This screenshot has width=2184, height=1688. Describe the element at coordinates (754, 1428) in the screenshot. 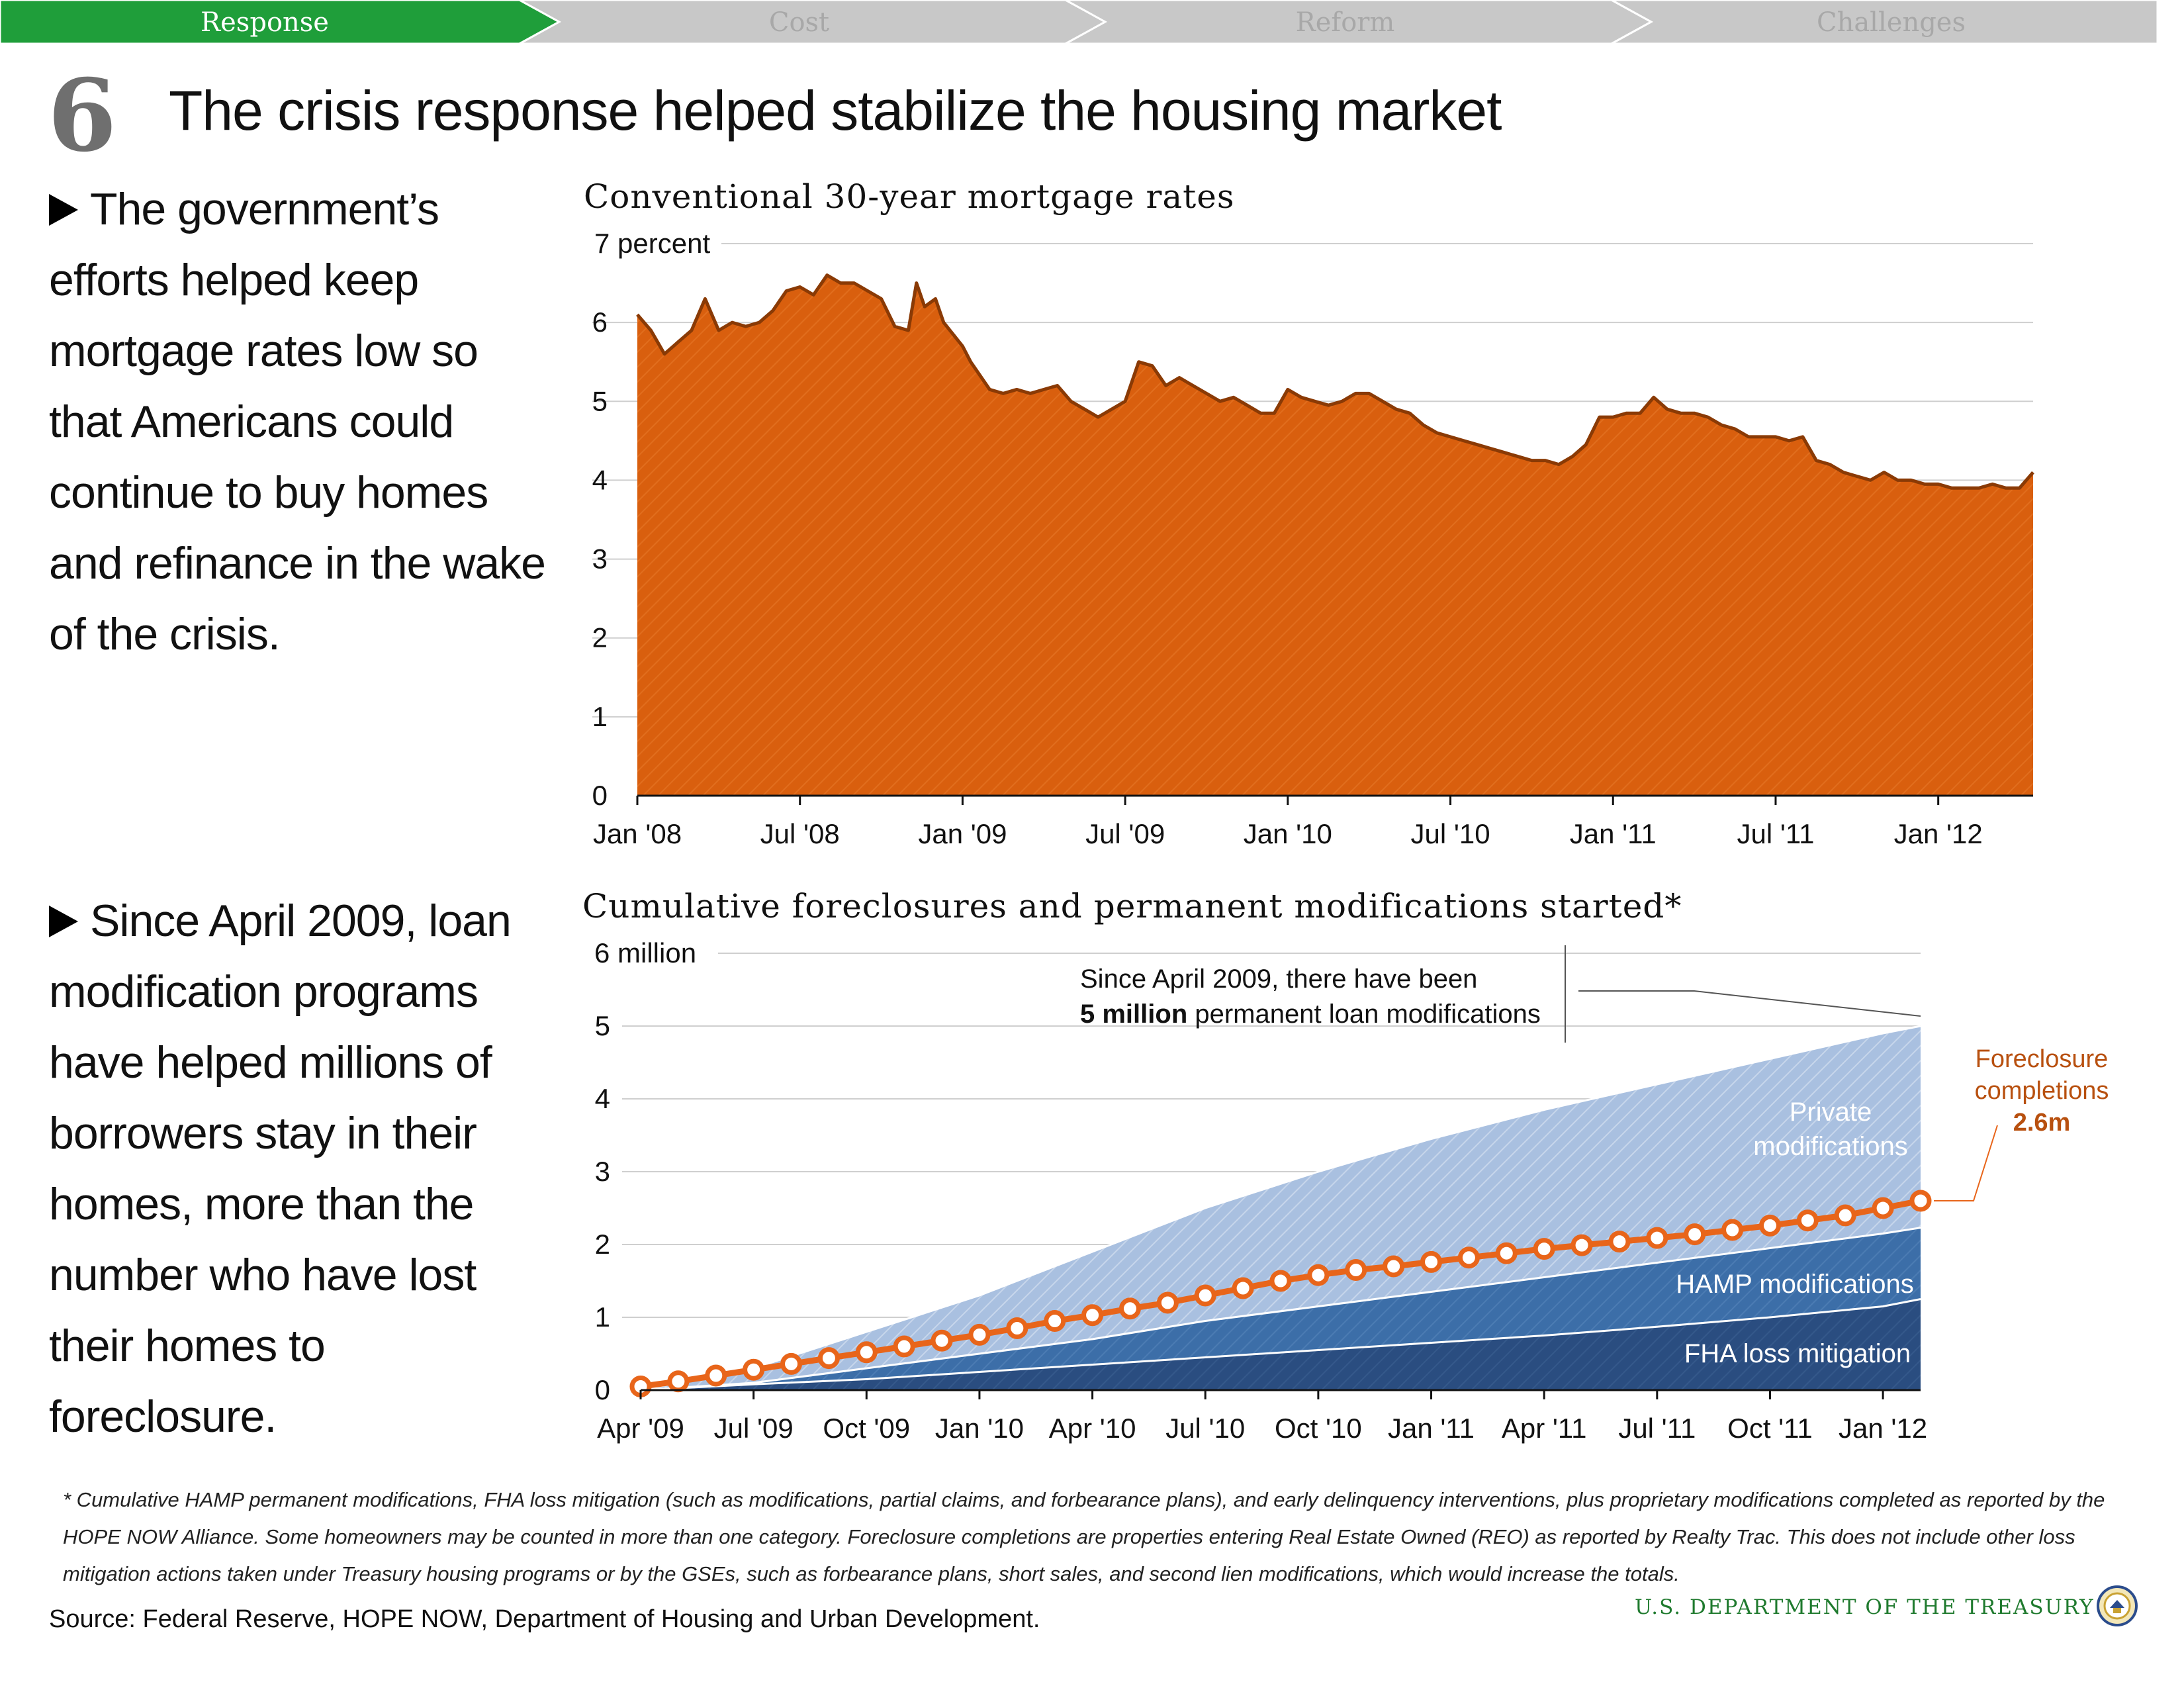

I see `x-tick-label: Jul '09` at that location.